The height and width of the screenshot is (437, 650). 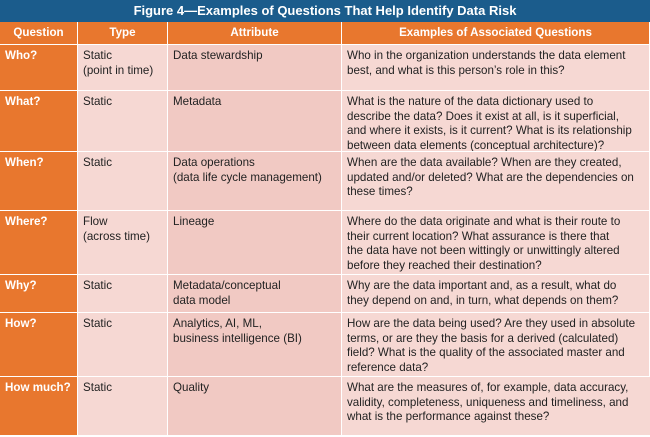 I want to click on question-cell: How much?, so click(x=39, y=406).